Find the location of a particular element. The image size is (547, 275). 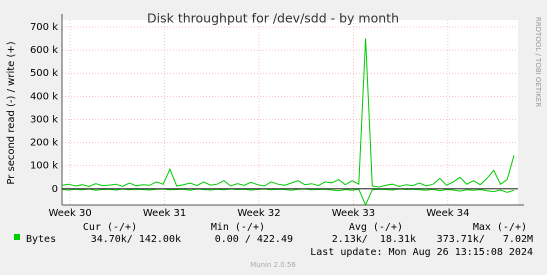

legend-row-label: Bytes is located at coordinates (41, 239).